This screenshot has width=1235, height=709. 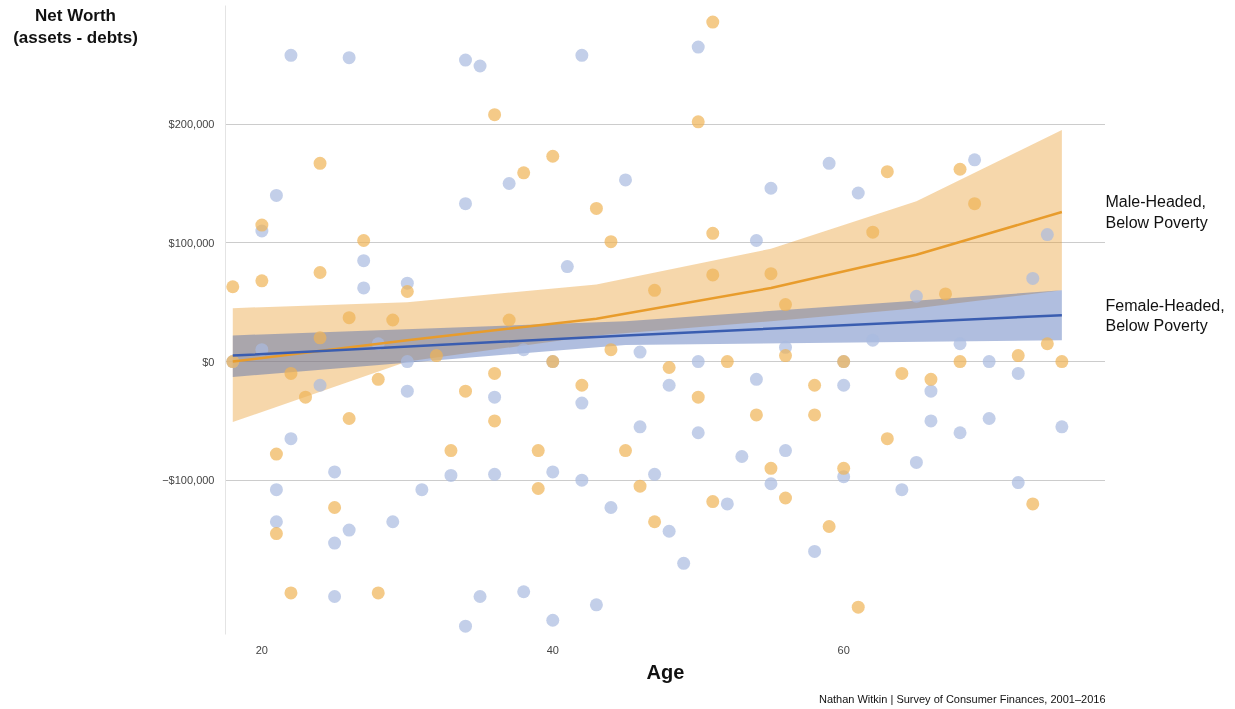 What do you see at coordinates (191, 124) in the screenshot?
I see `y-tick-label: $200,000` at bounding box center [191, 124].